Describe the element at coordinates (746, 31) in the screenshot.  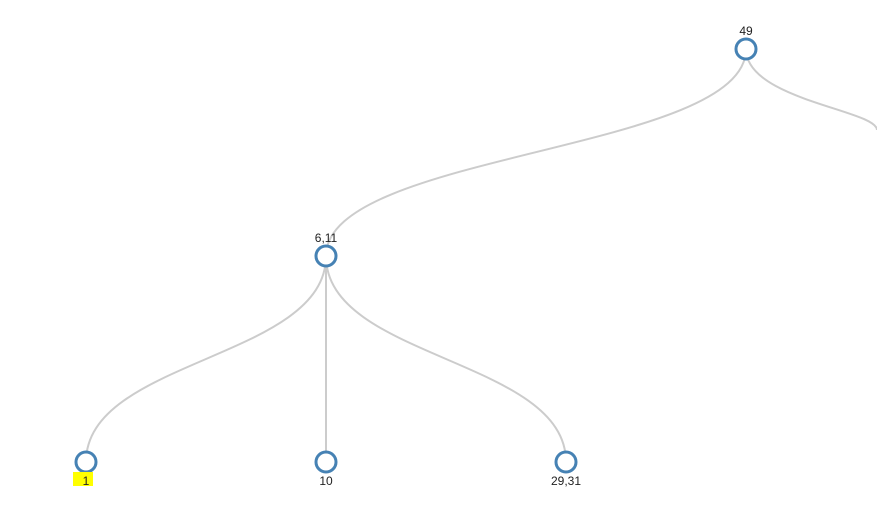
I see `node-label-root: 49` at that location.